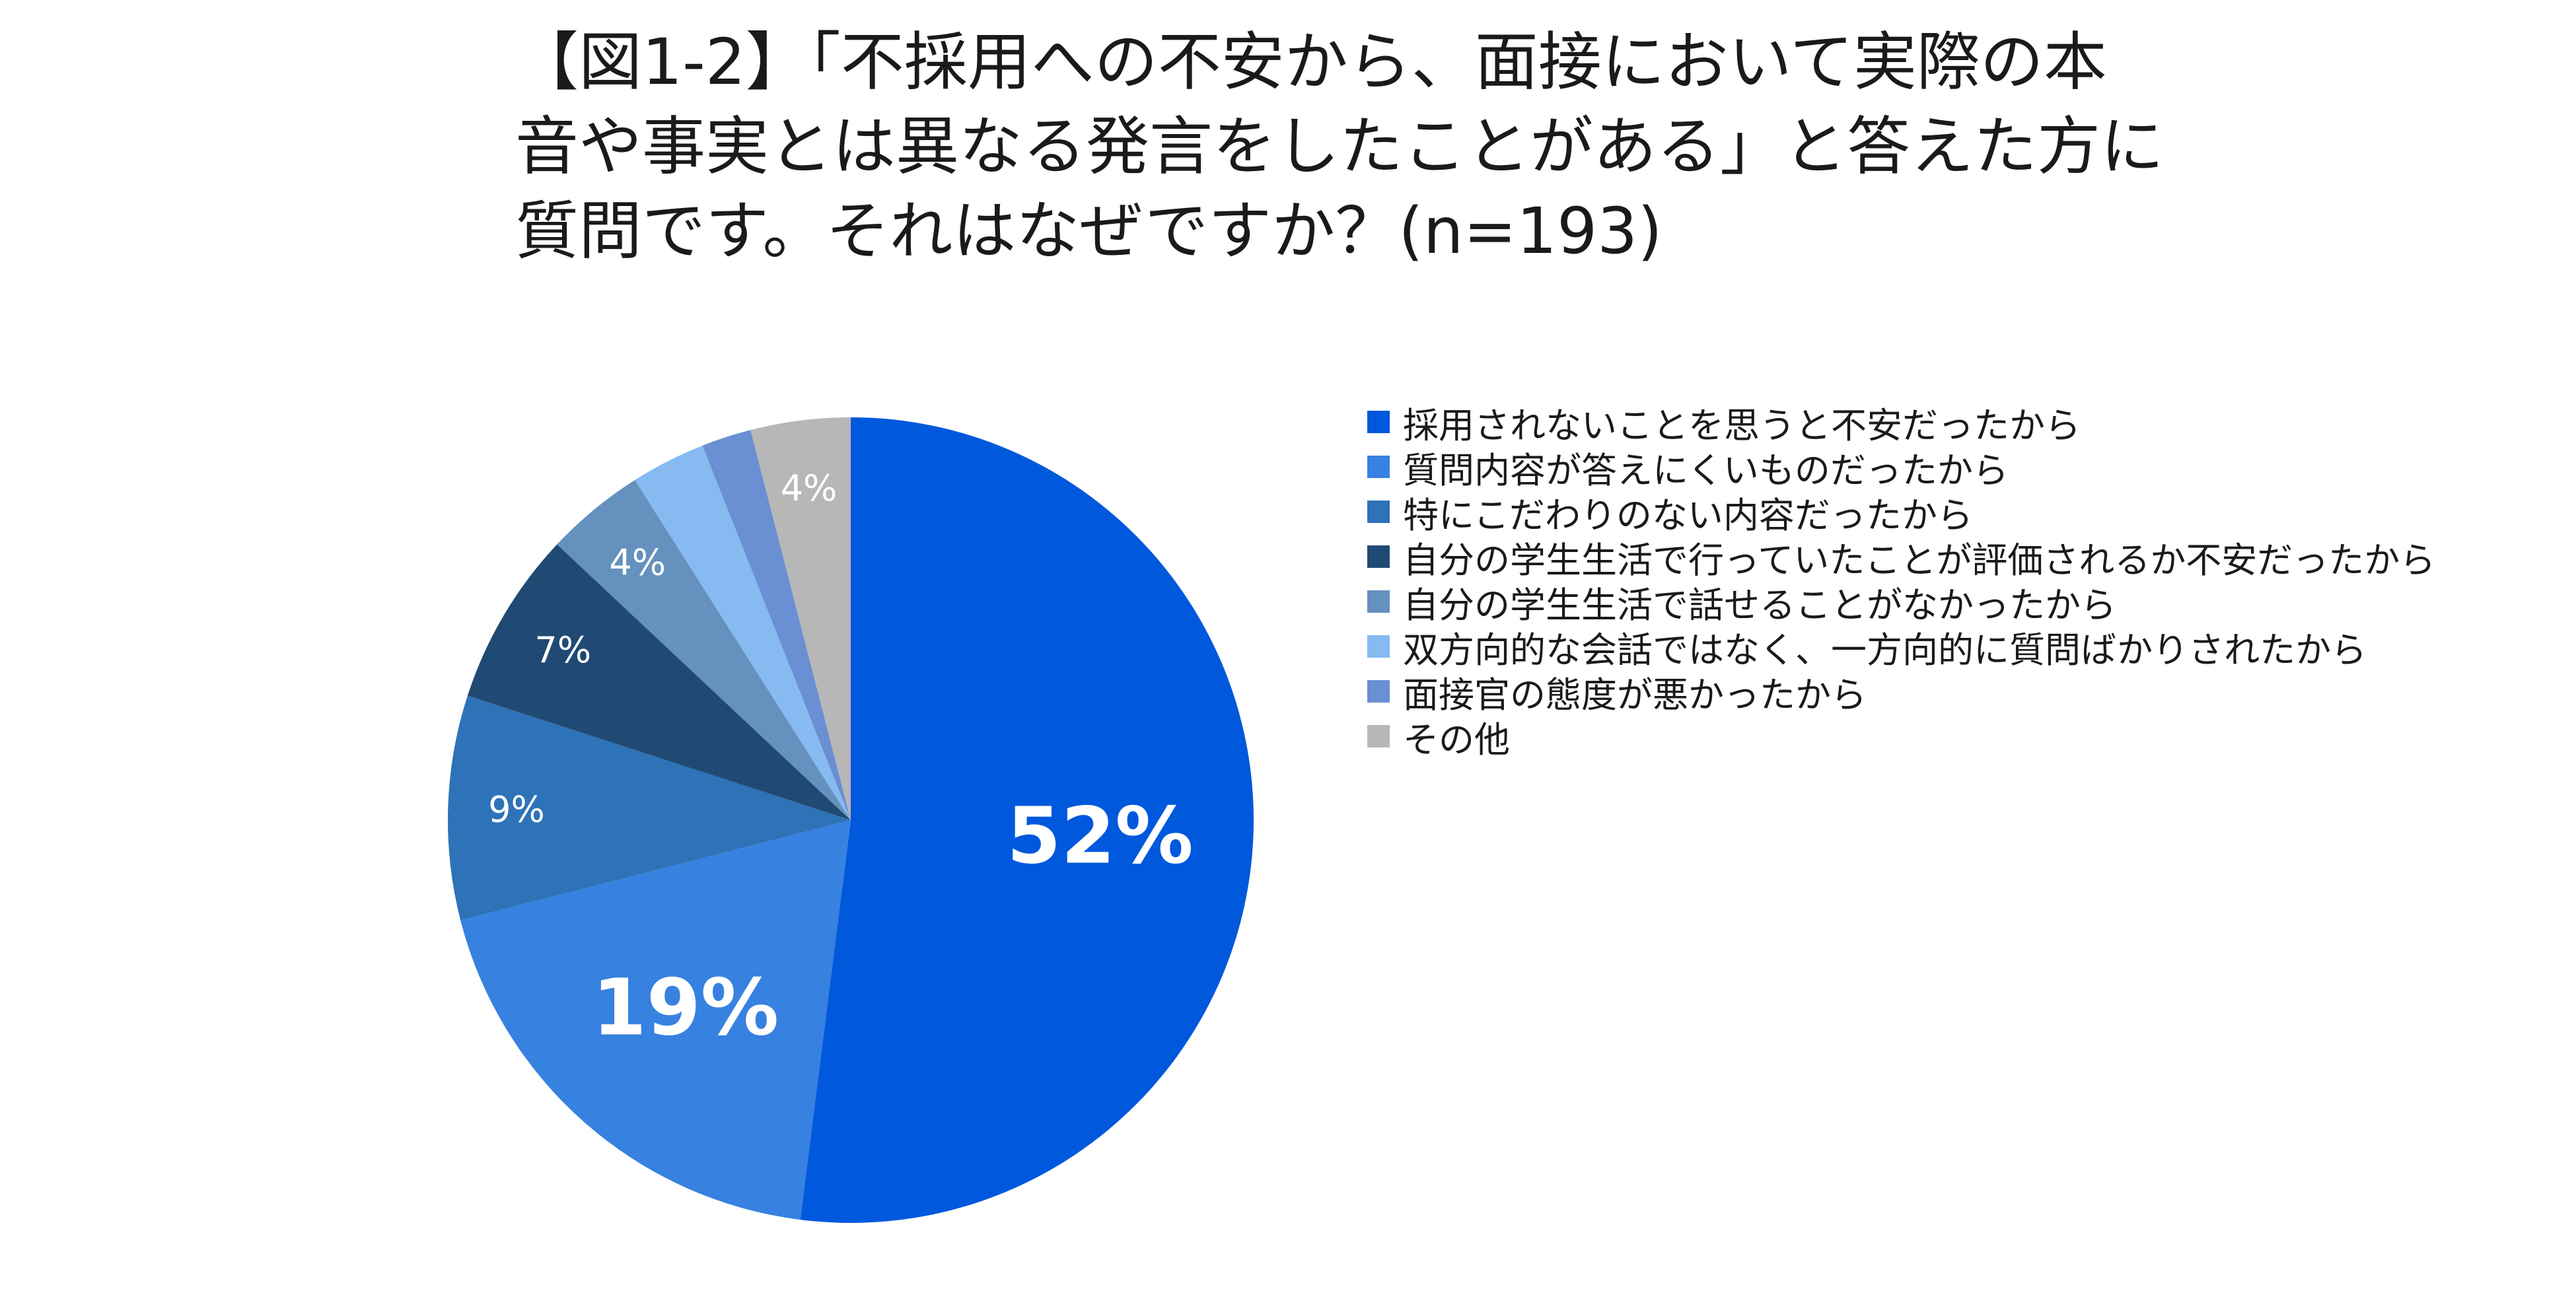  I want to click on data-label-8: 4%, so click(809, 488).